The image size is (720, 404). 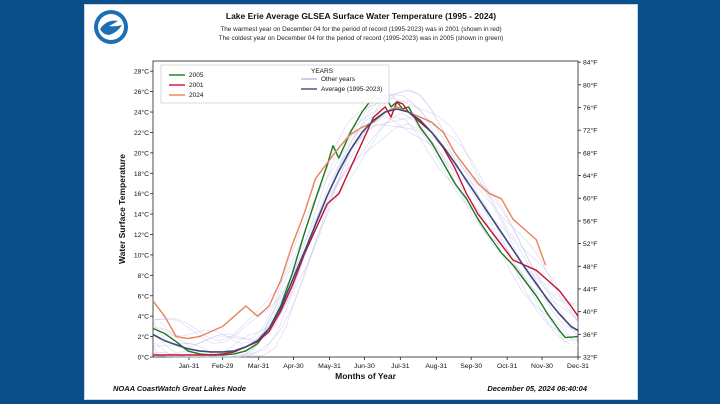 What do you see at coordinates (141, 153) in the screenshot?
I see `y-tick-label: 20°C` at bounding box center [141, 153].